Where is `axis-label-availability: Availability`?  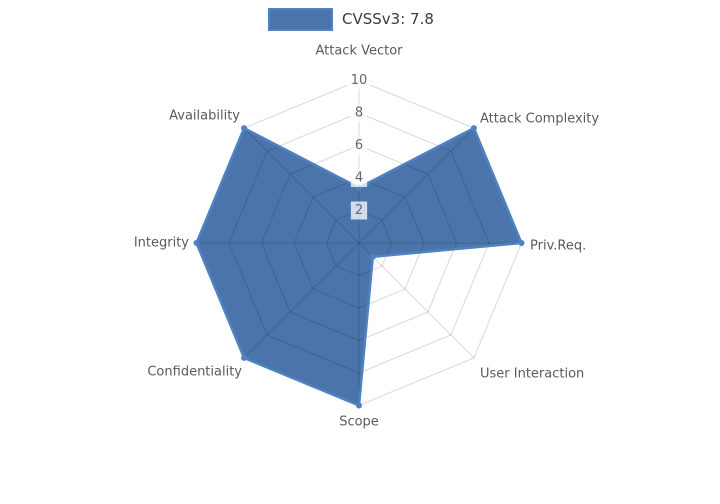
axis-label-availability: Availability is located at coordinates (204, 116).